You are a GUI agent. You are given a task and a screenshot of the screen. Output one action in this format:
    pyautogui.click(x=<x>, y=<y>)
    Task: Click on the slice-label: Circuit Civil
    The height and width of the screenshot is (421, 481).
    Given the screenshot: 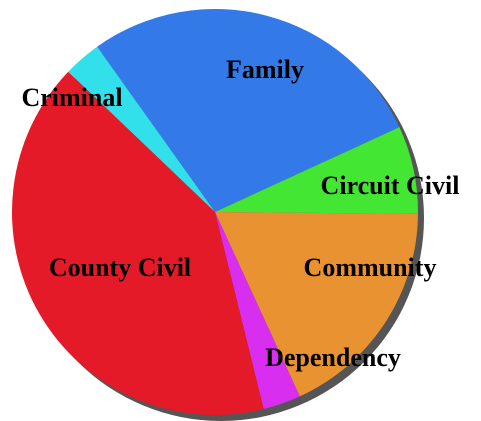 What is the action you would take?
    pyautogui.click(x=390, y=185)
    